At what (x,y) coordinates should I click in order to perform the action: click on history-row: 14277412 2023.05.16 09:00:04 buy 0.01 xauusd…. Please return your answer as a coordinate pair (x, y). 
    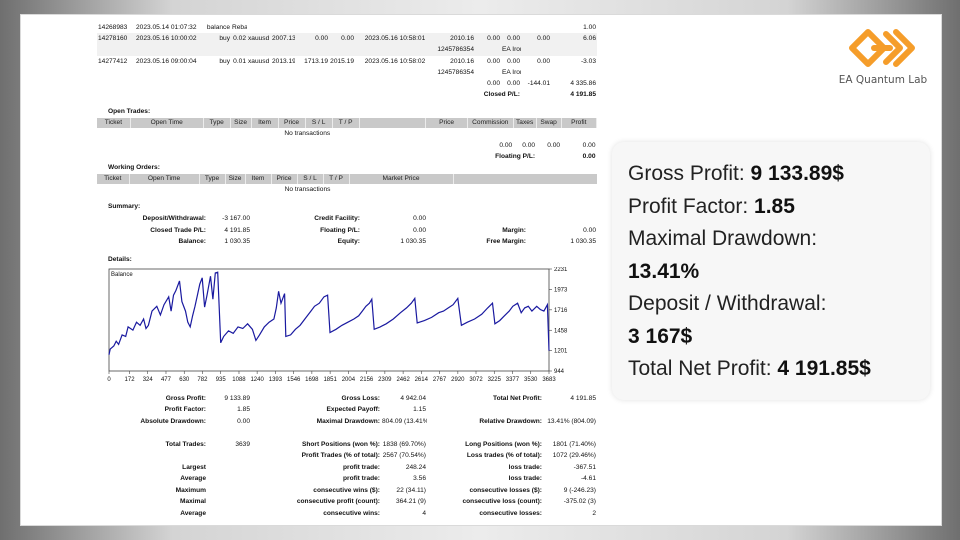
    Looking at the image, I should click on (347, 61).